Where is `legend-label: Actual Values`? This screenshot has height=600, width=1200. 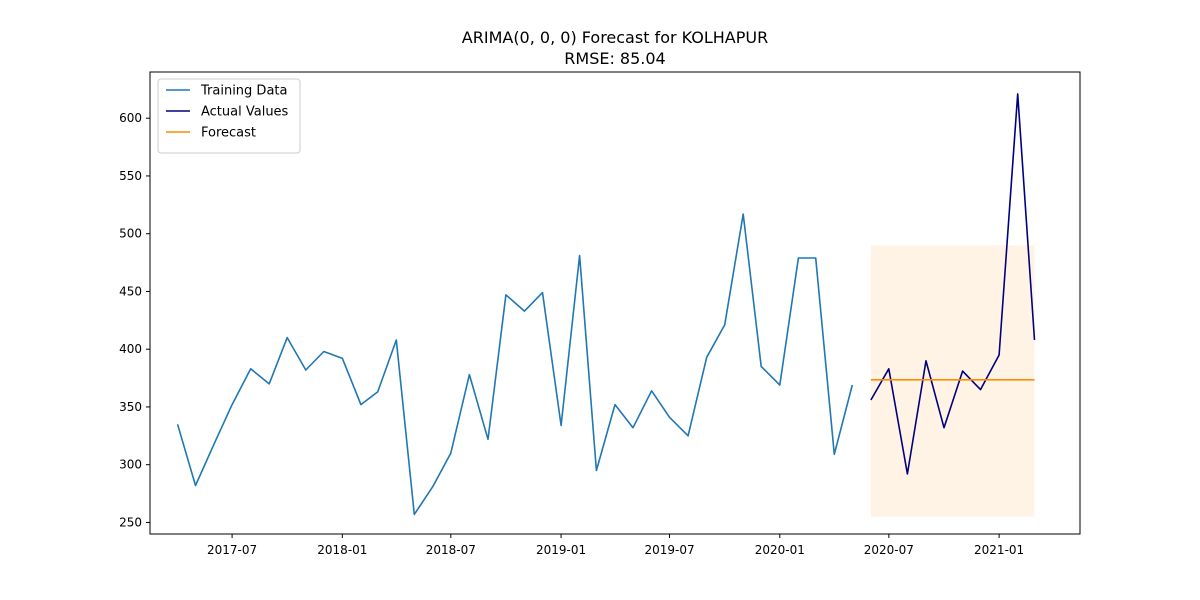 legend-label: Actual Values is located at coordinates (245, 112).